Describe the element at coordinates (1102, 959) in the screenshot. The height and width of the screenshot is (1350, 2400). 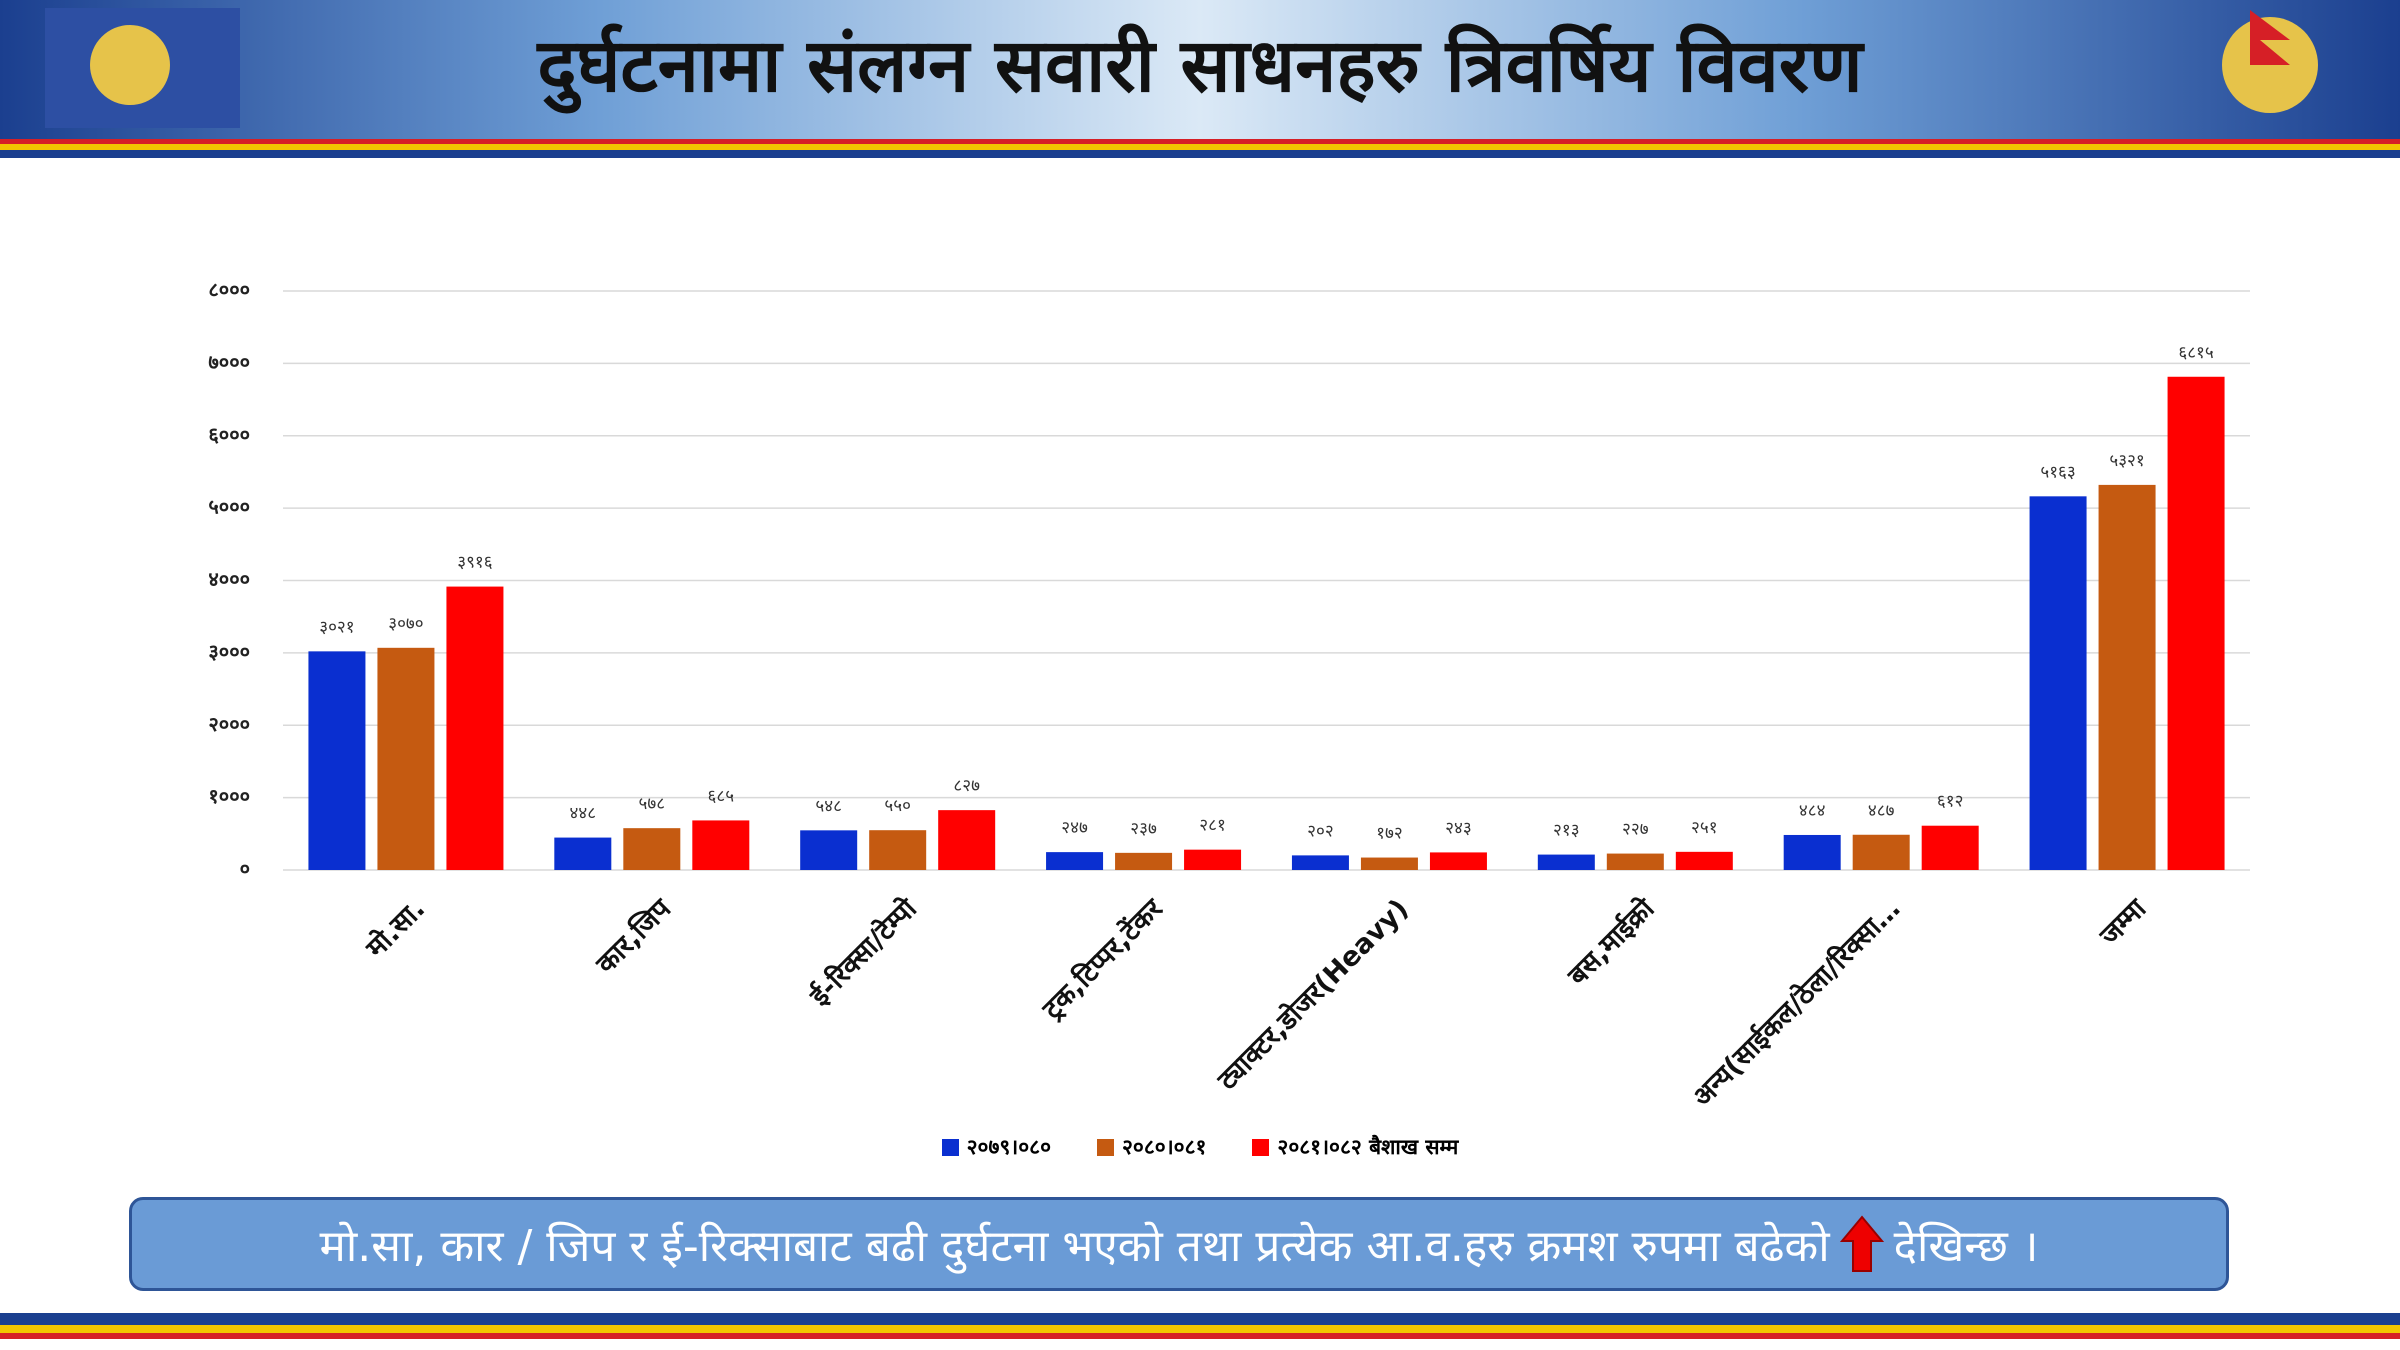
I see `x-tick-label: ट्रक,टिप्पर,टेंकर` at that location.